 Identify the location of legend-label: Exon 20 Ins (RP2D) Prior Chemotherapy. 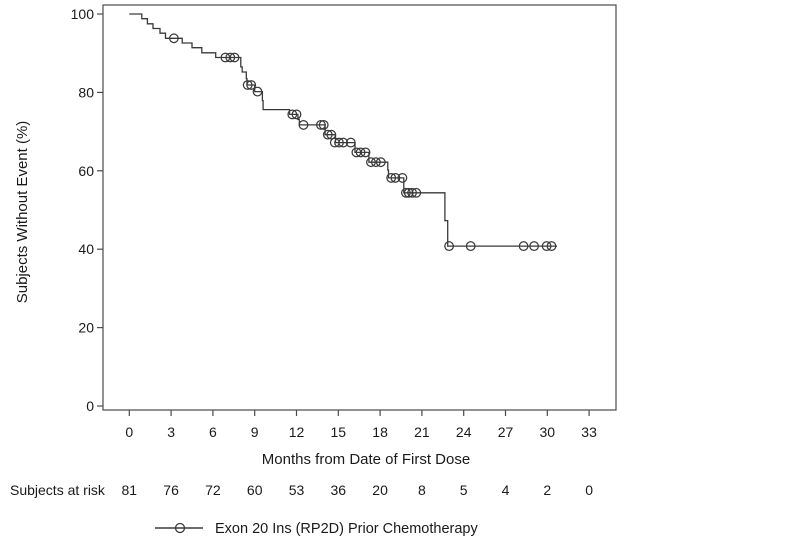
(346, 529).